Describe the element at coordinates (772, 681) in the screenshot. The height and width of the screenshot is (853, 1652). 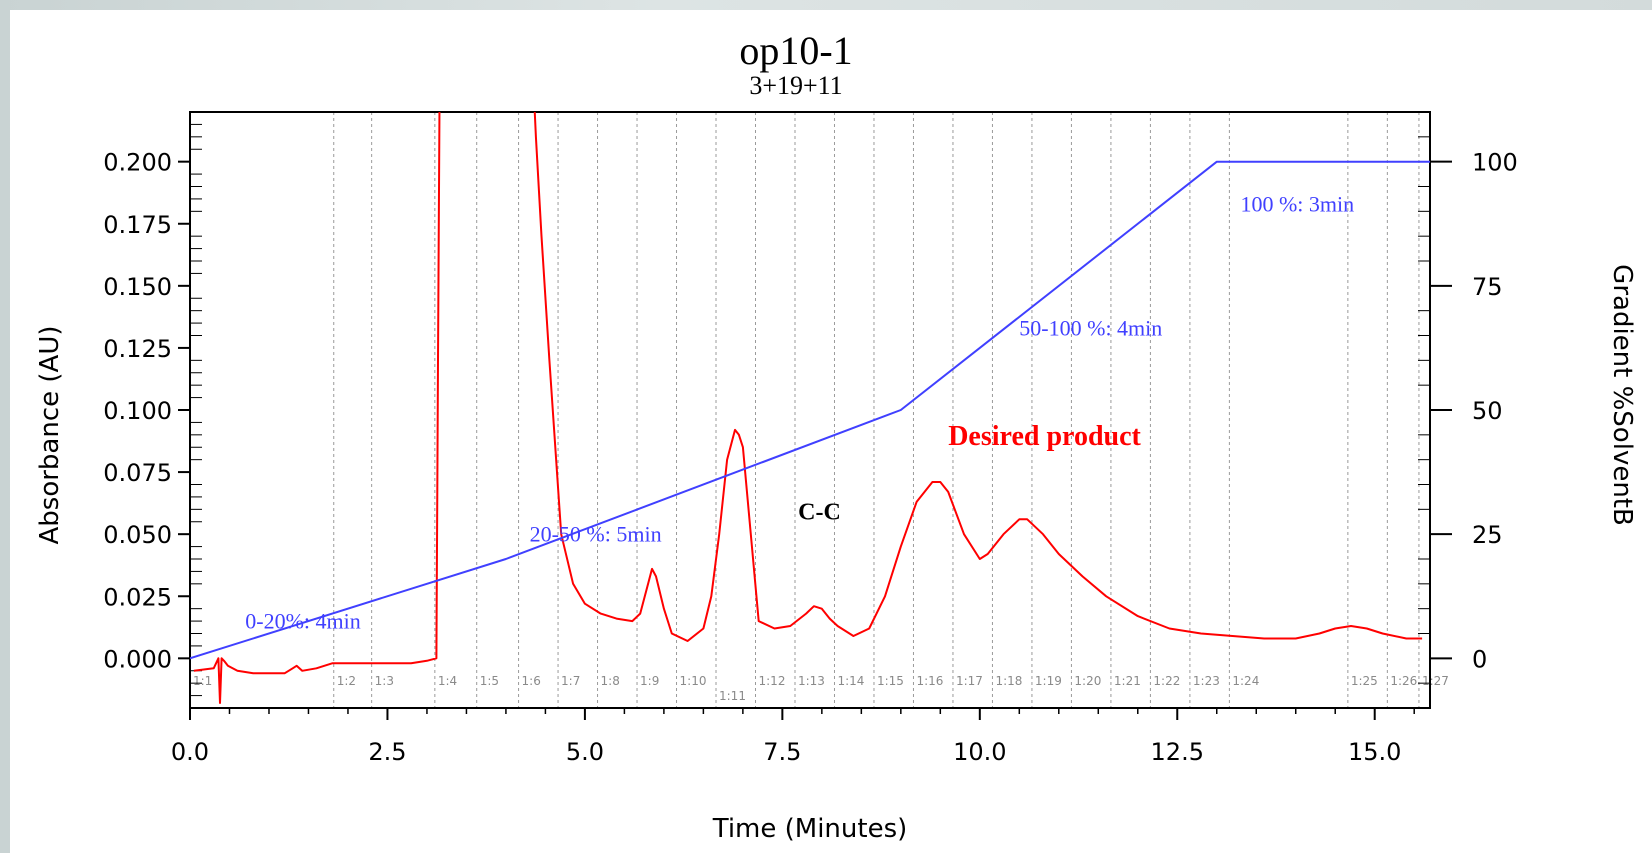
I see `fraction-label: 1:12` at that location.